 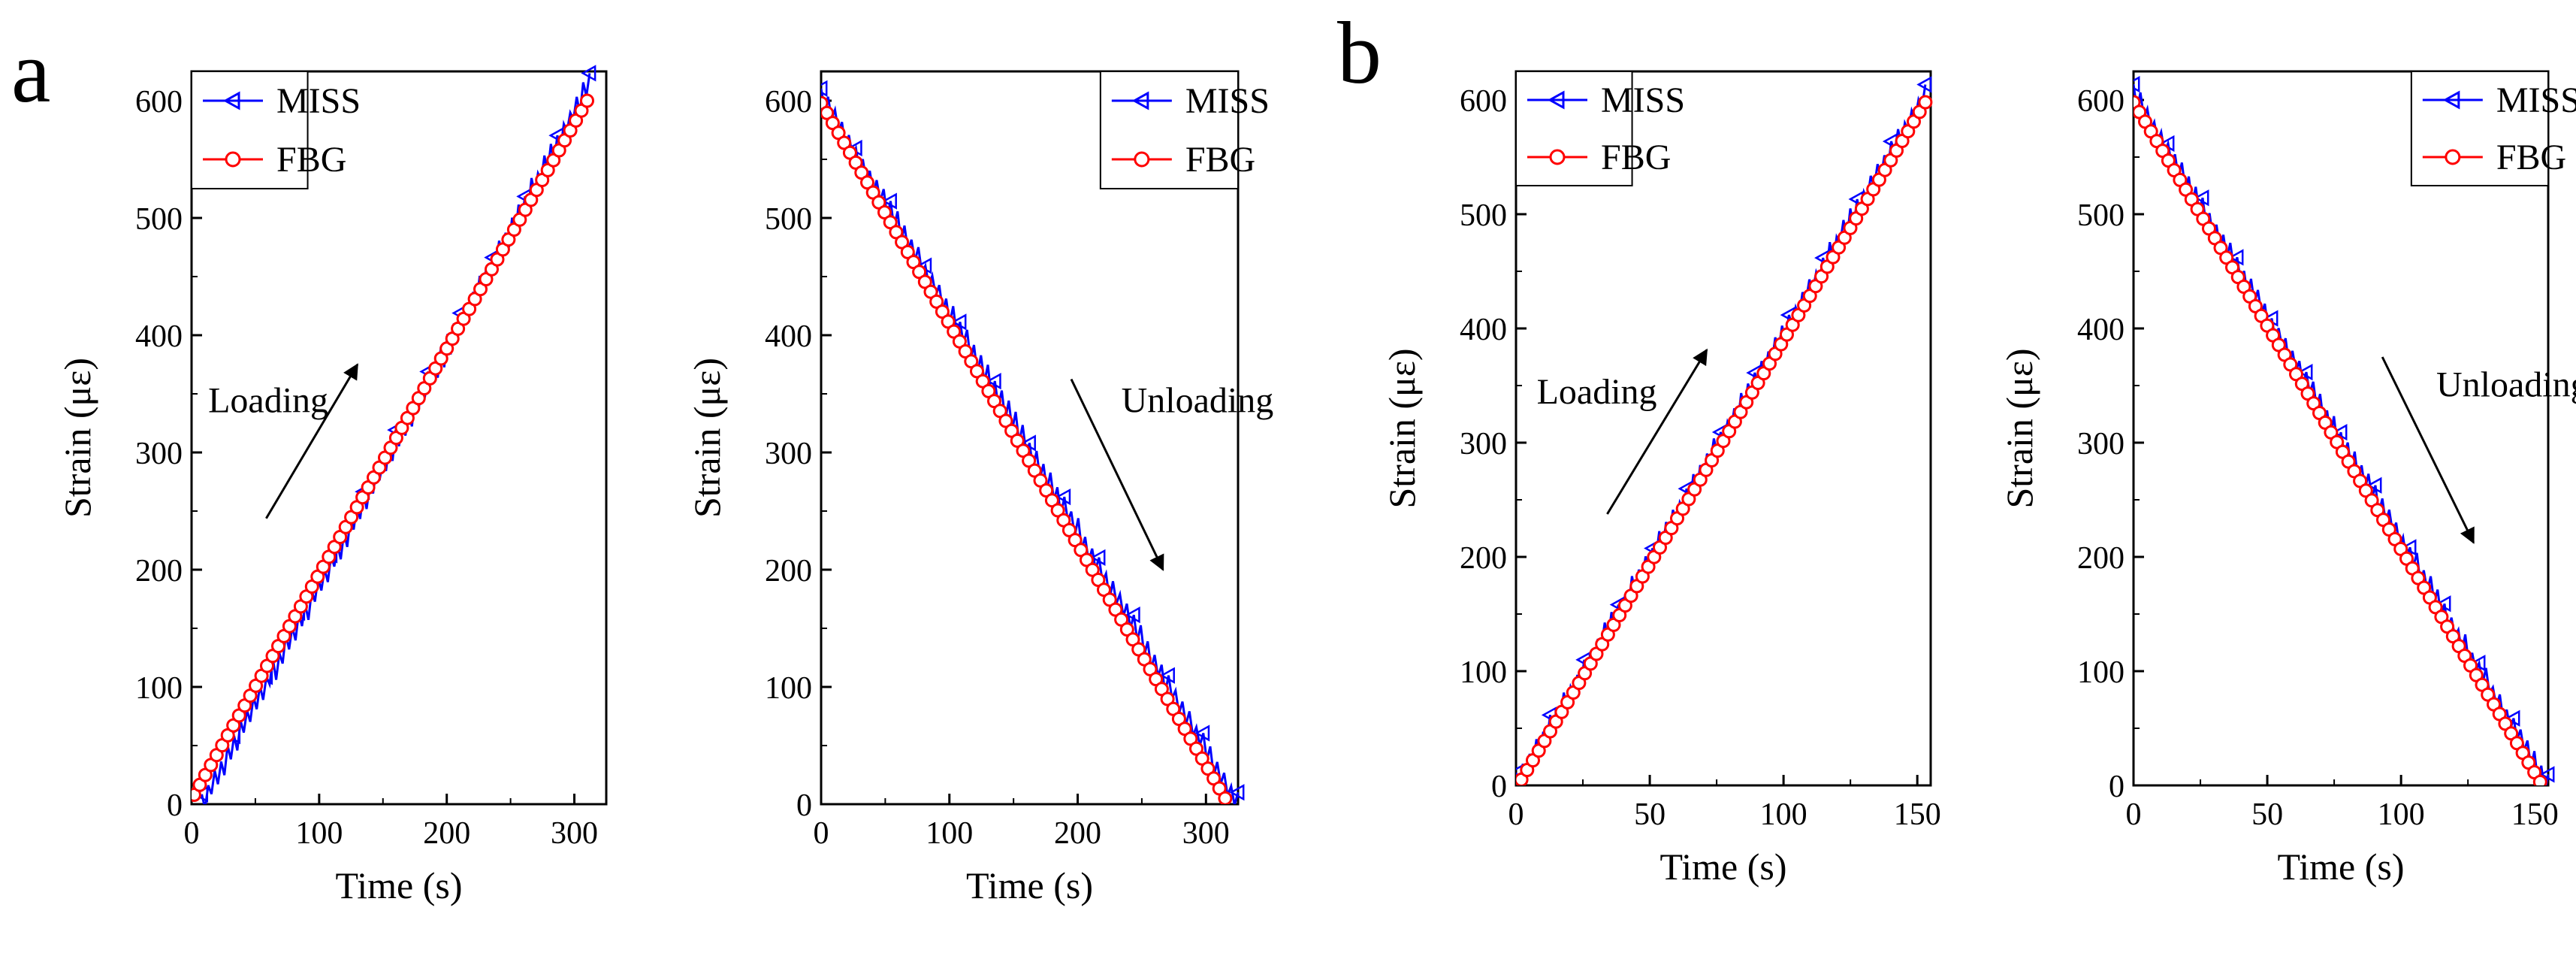 I want to click on series-miss, so click(x=2344, y=431).